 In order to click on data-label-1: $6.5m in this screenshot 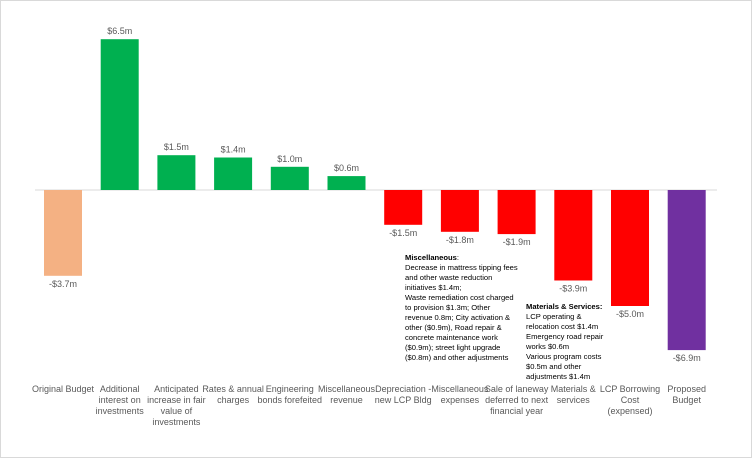, I will do `click(119, 31)`.